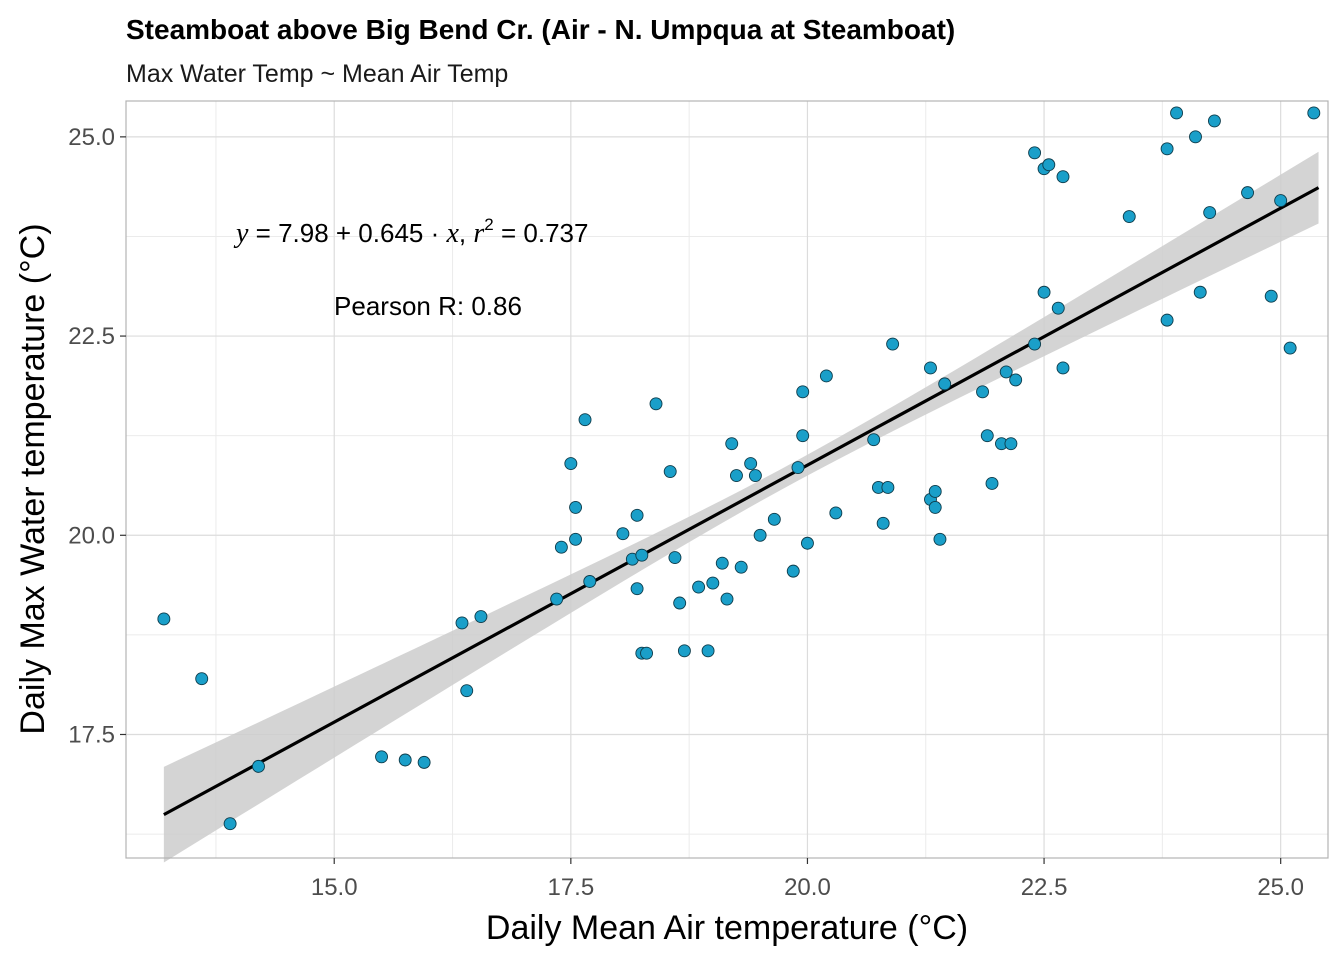 The image size is (1344, 960). Describe the element at coordinates (91, 137) in the screenshot. I see `y-tick-label: 25.0` at that location.